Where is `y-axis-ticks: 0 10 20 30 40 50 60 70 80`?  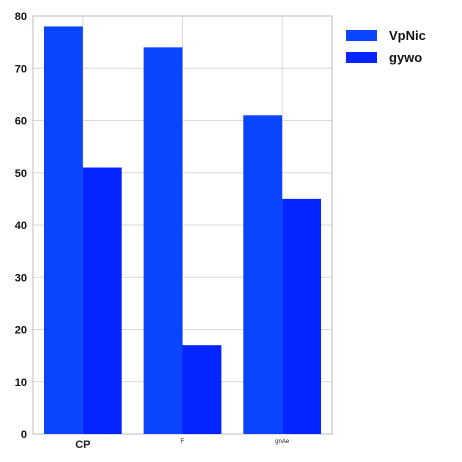
y-axis-ticks: 0 10 20 30 40 50 60 70 80 is located at coordinates (21, 226).